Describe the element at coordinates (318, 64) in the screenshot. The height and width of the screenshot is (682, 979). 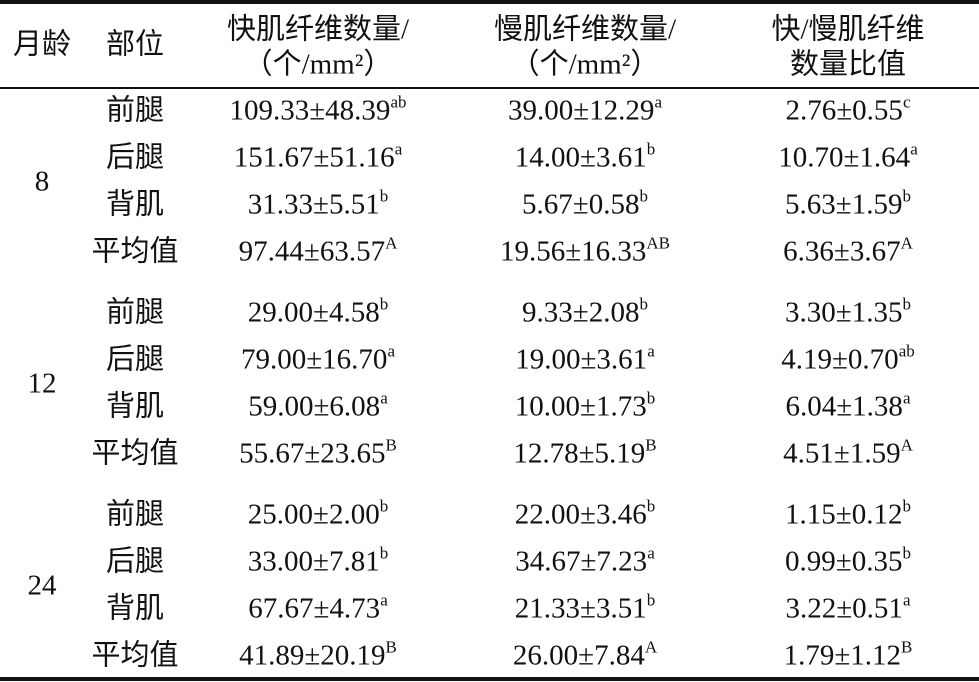
I see `header-cell: （个/mm²）` at that location.